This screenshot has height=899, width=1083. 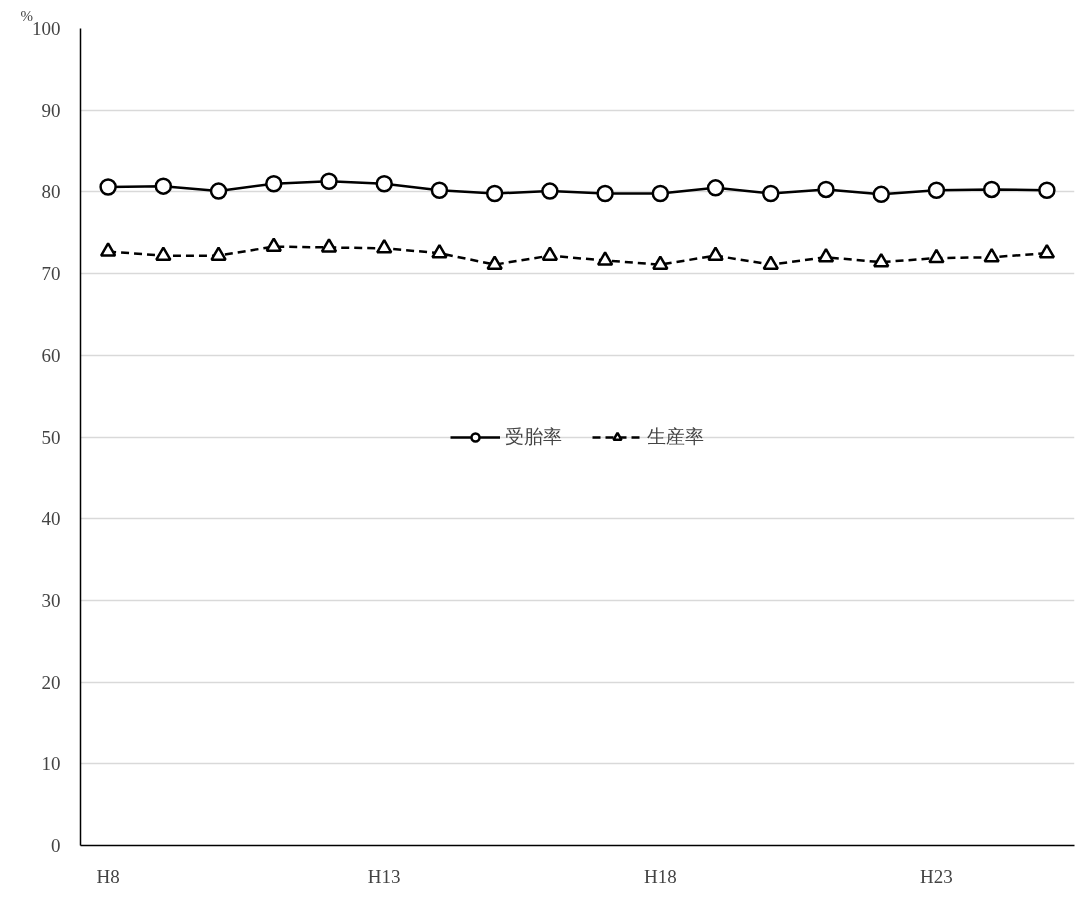 What do you see at coordinates (56, 845) in the screenshot?
I see `y-tick-label: 0` at bounding box center [56, 845].